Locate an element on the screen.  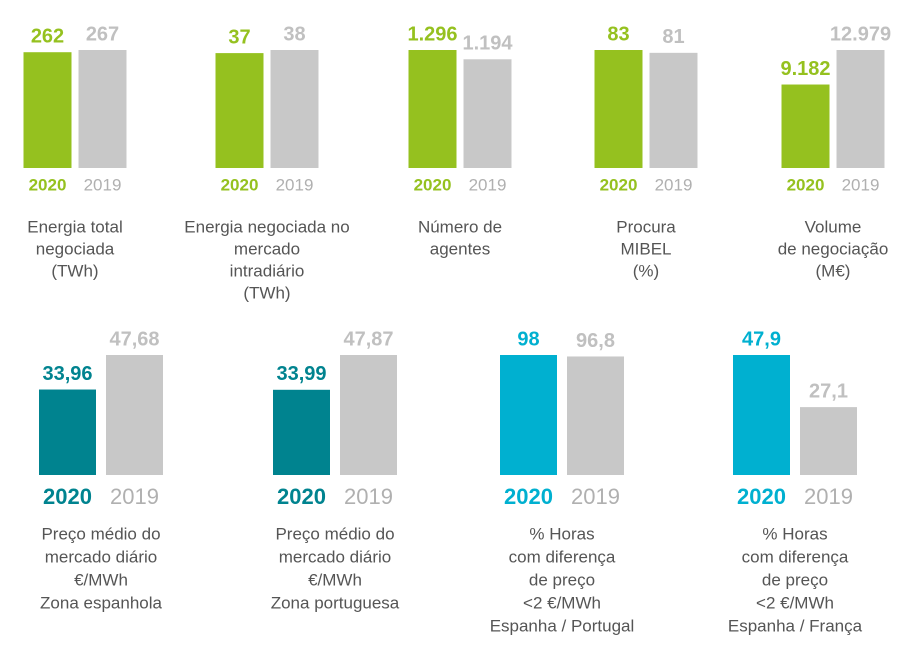
value-label: 81 is located at coordinates (673, 37).